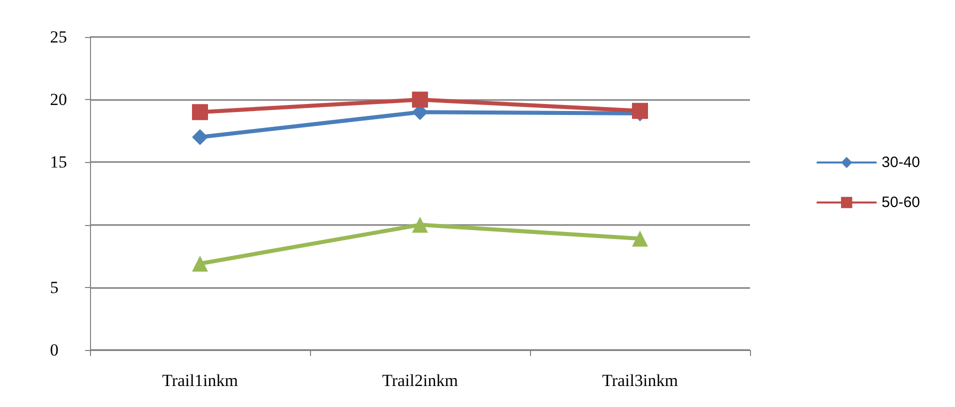  Describe the element at coordinates (420, 380) in the screenshot. I see `x-tick-label: Trail2inkm` at that location.